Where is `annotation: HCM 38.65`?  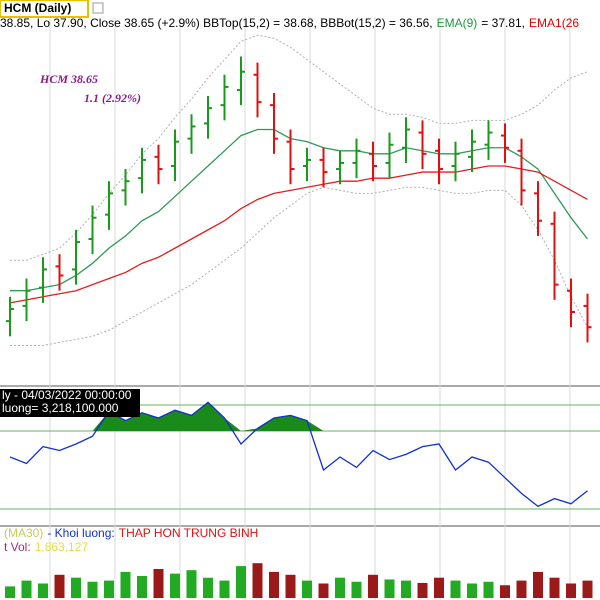
annotation: HCM 38.65 is located at coordinates (68, 79).